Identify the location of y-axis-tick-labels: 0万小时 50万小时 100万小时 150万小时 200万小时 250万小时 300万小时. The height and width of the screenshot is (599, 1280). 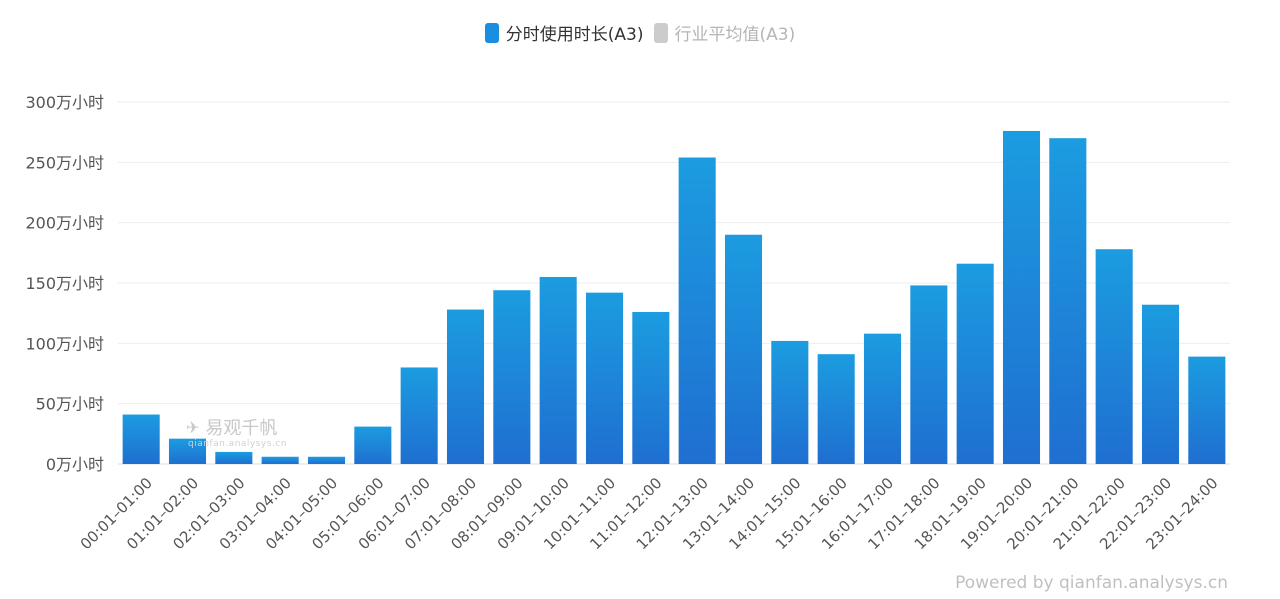
(64, 283).